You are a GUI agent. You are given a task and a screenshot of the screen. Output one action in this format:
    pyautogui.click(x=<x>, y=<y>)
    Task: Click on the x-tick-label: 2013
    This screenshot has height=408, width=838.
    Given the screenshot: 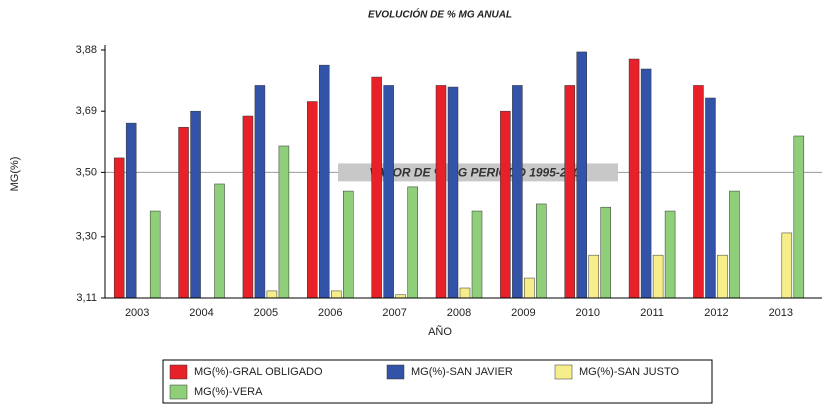 What is the action you would take?
    pyautogui.click(x=781, y=313)
    